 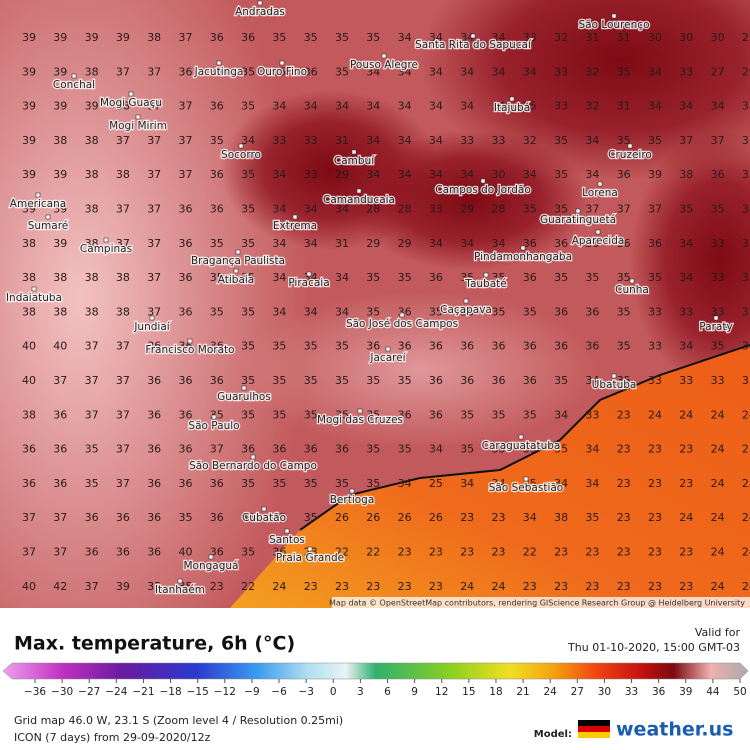 What do you see at coordinates (48, 226) in the screenshot?
I see `city-label: Sumaré` at bounding box center [48, 226].